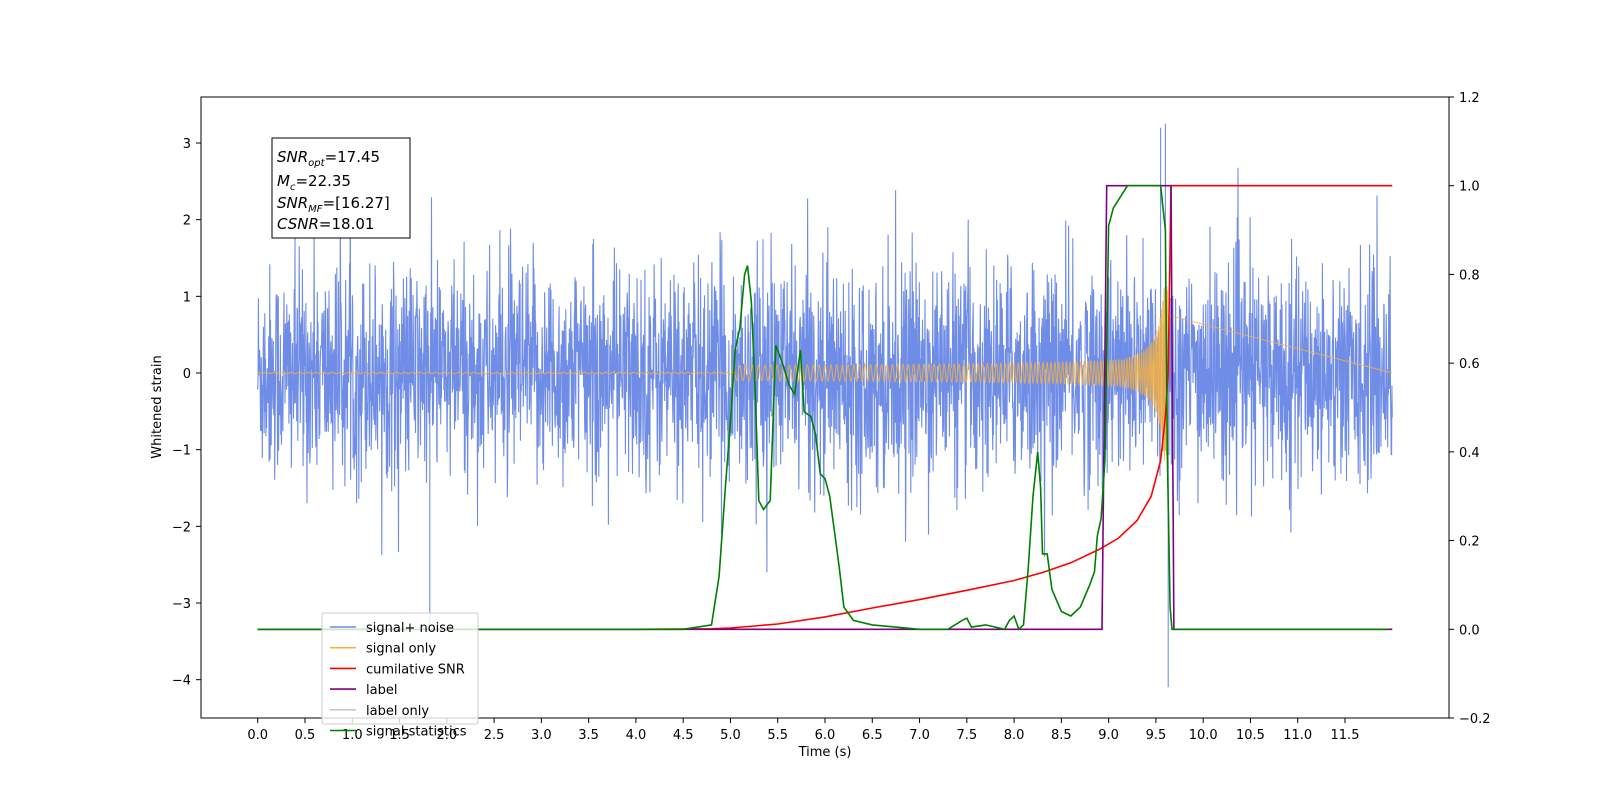  I want to click on stat-csnr: CSNR=18.01, so click(325, 224).